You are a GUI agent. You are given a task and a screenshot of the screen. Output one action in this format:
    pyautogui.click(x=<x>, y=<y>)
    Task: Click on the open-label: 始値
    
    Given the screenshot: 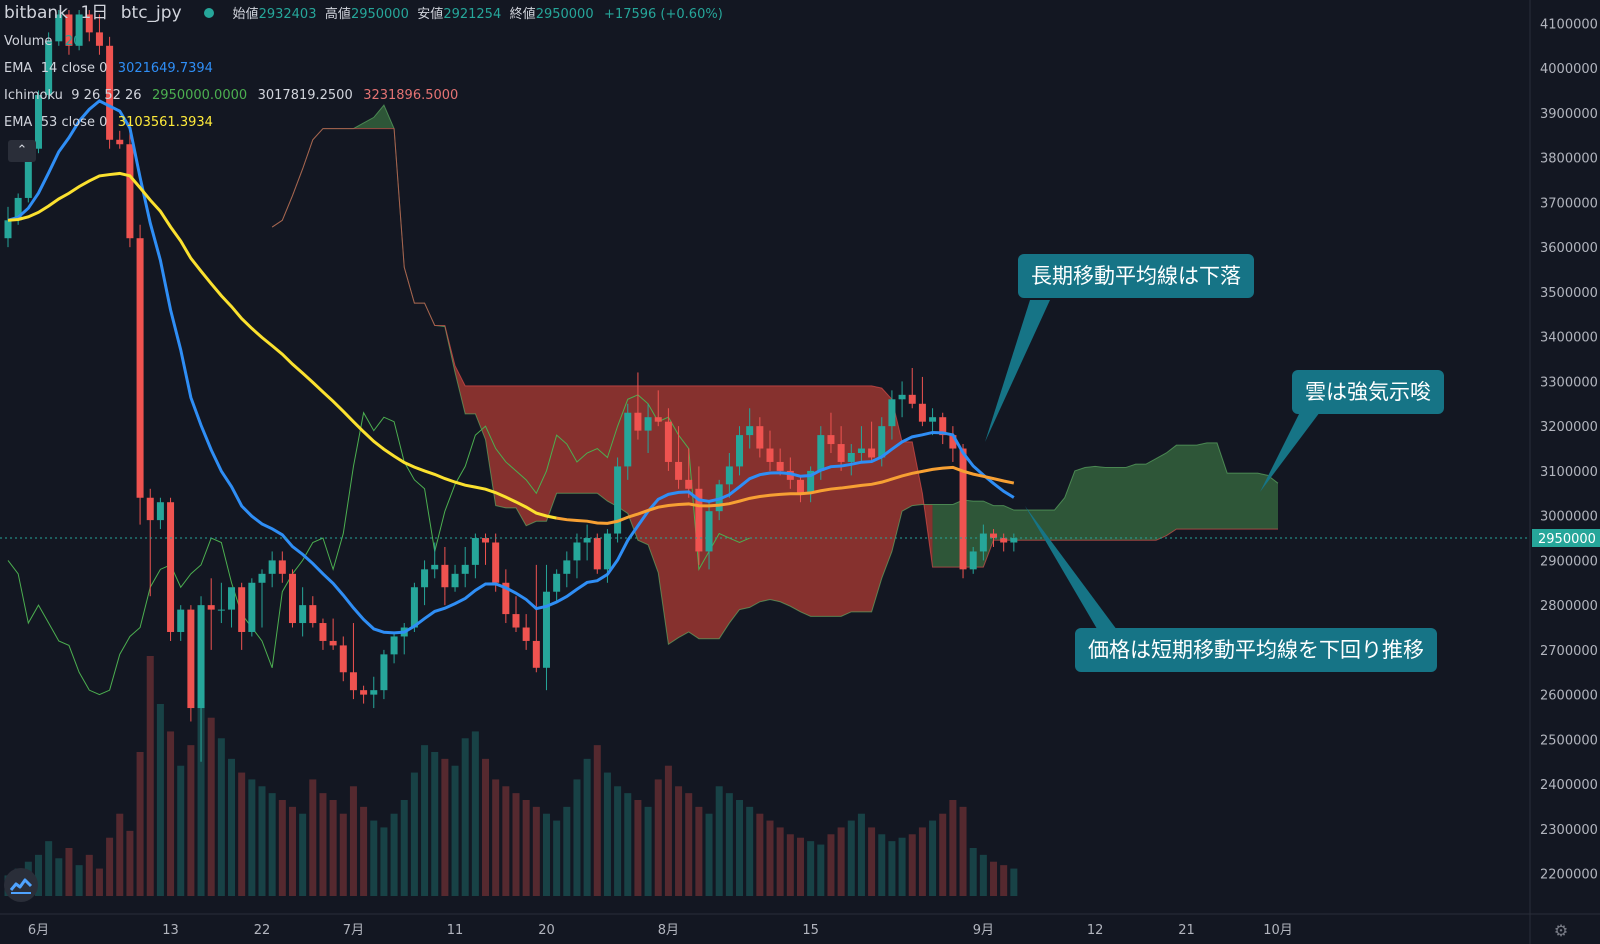 What is the action you would take?
    pyautogui.click(x=245, y=14)
    